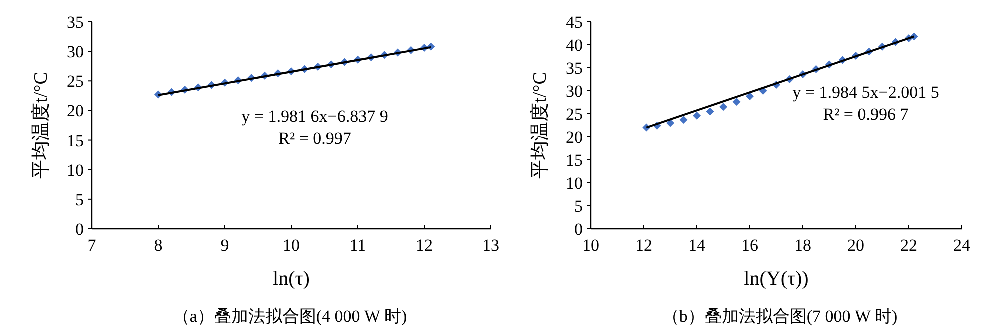 The image size is (1000, 331). I want to click on x-tick-label: 11, so click(358, 245).